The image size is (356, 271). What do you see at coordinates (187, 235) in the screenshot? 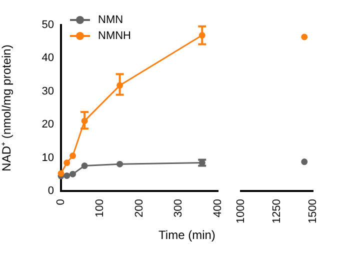
I see `x-axis-title: Time (min)` at bounding box center [187, 235].